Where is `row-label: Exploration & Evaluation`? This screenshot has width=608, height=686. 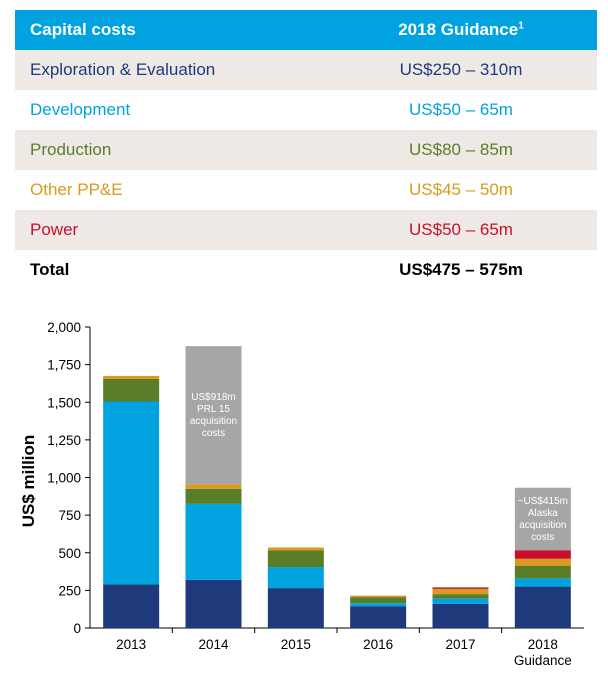 row-label: Exploration & Evaluation is located at coordinates (123, 69).